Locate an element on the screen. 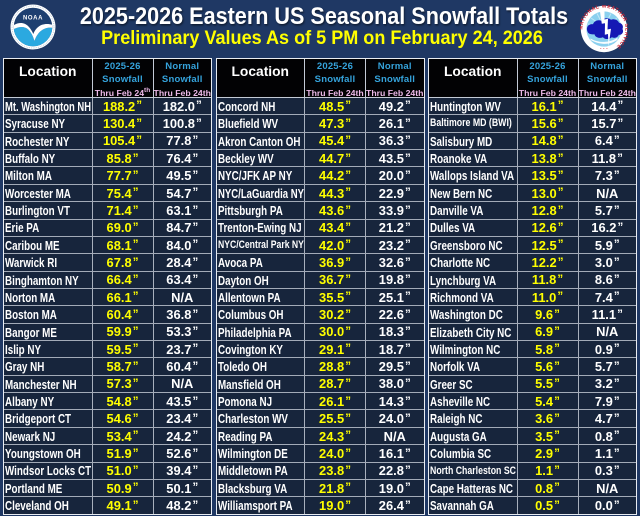 Image resolution: width=640 pixels, height=516 pixels. svg-text: NOAA is located at coordinates (33, 19).